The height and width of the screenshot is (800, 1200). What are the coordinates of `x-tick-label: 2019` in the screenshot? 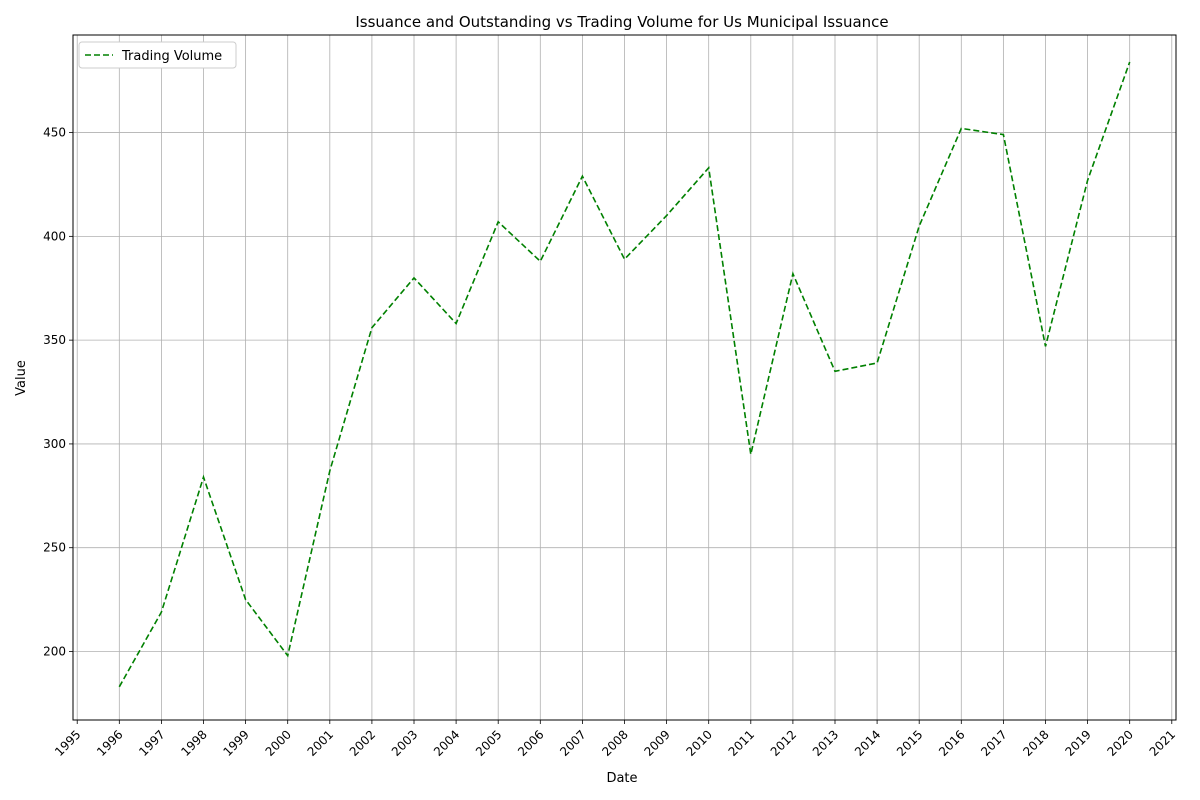 It's located at (1077, 742).